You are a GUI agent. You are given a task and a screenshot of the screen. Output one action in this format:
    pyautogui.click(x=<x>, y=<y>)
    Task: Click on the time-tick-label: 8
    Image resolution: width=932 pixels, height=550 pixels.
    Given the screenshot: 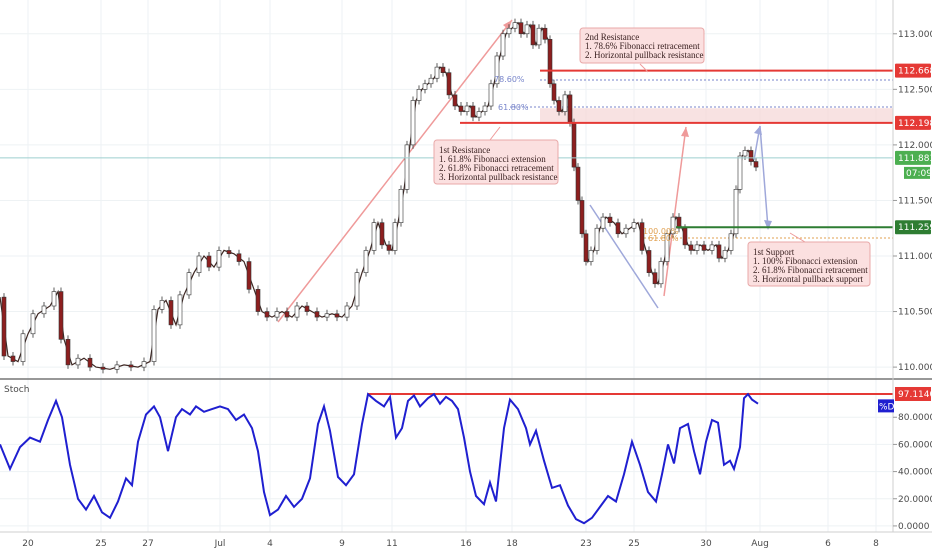 What is the action you would take?
    pyautogui.click(x=876, y=544)
    